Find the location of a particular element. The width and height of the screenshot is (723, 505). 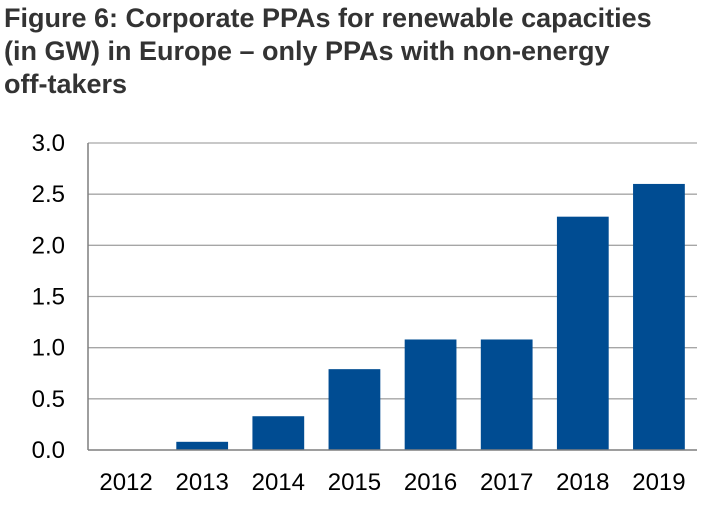

bar-2019 is located at coordinates (659, 316).